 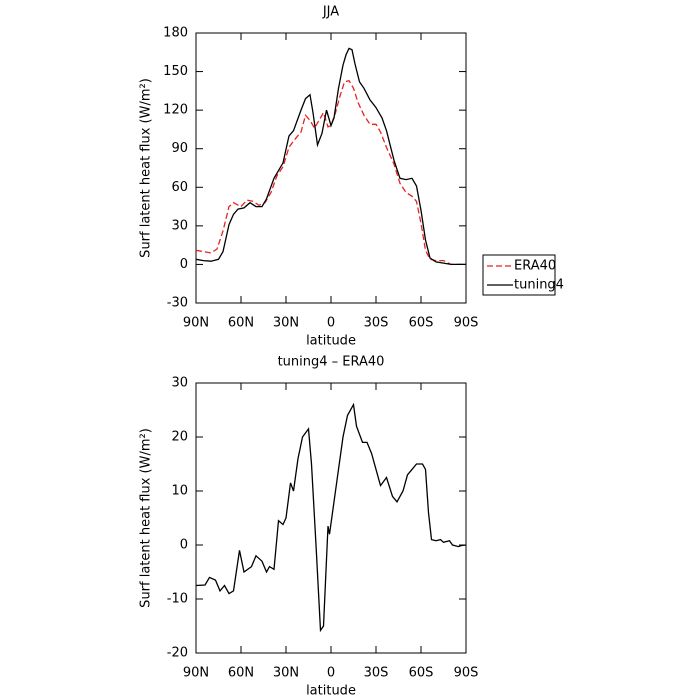 What do you see at coordinates (331, 362) in the screenshot?
I see `chart-title: tuning4 – ERA40` at bounding box center [331, 362].